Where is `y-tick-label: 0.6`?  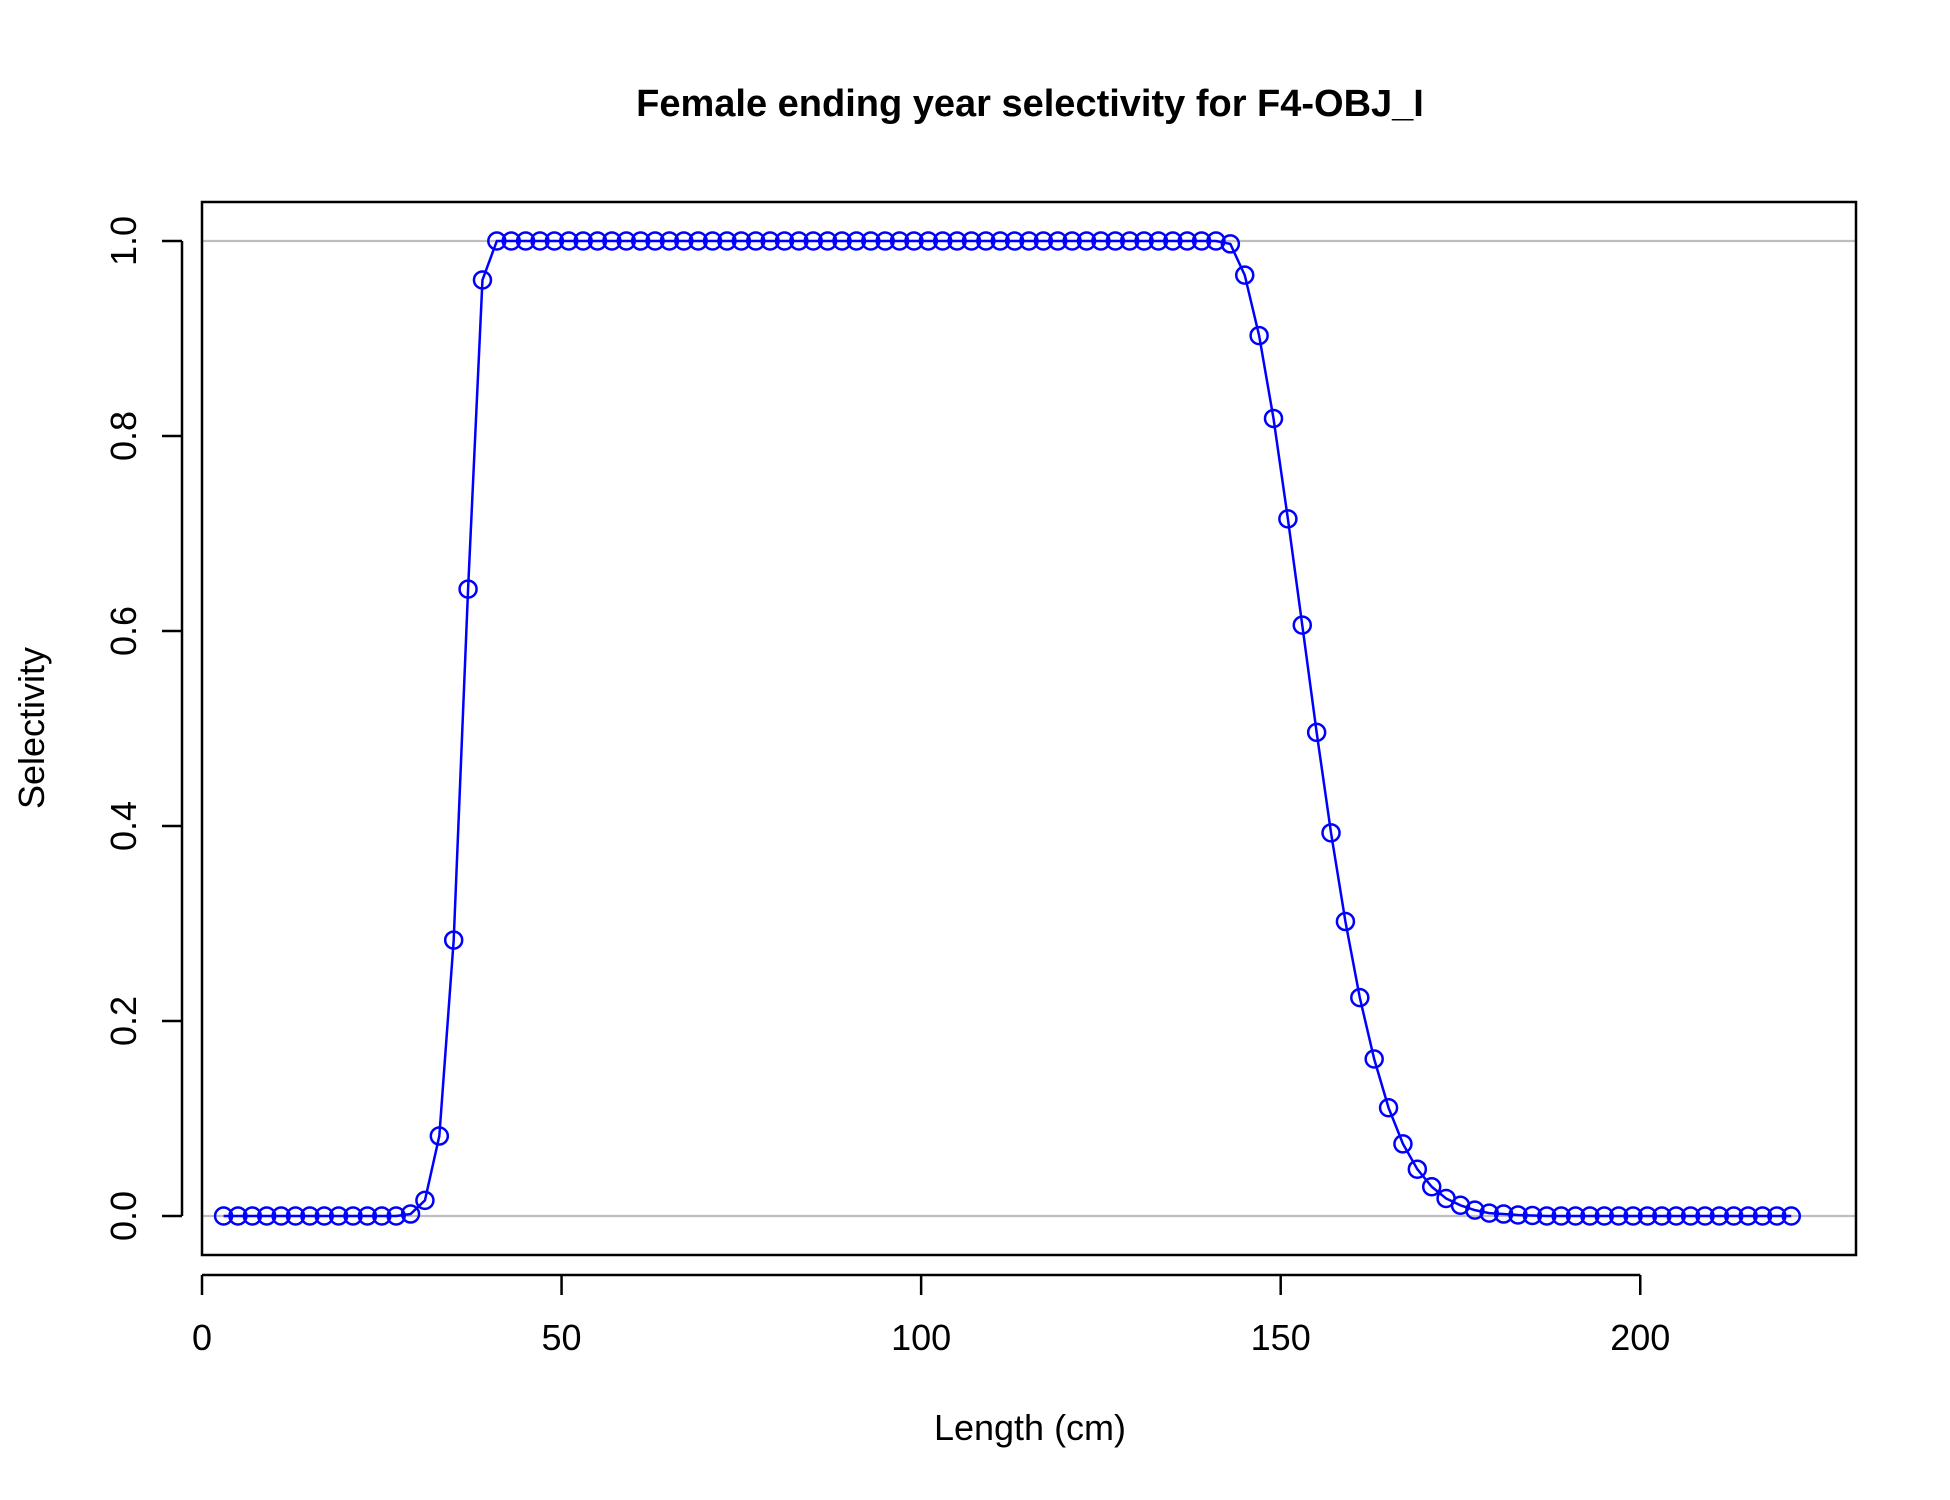
y-tick-label: 0.6 is located at coordinates (123, 631).